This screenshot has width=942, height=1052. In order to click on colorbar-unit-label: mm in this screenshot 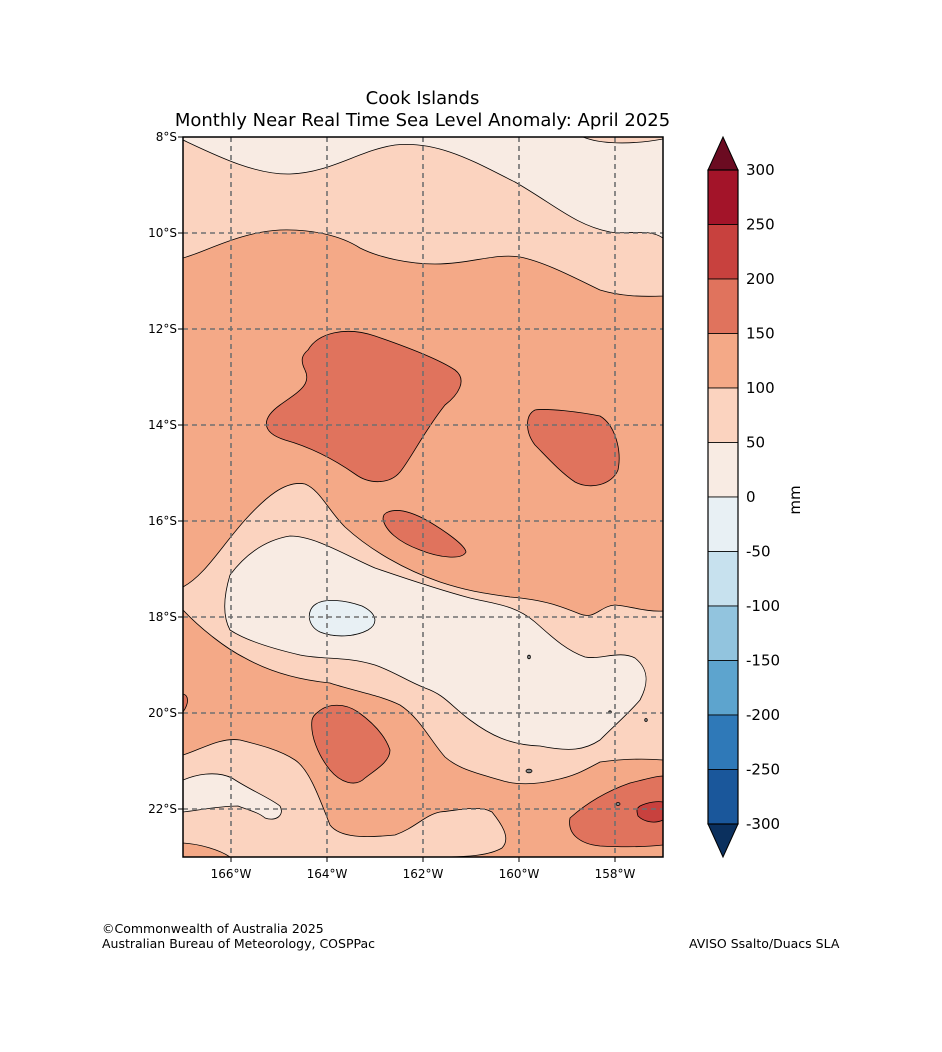, I will do `click(795, 499)`.